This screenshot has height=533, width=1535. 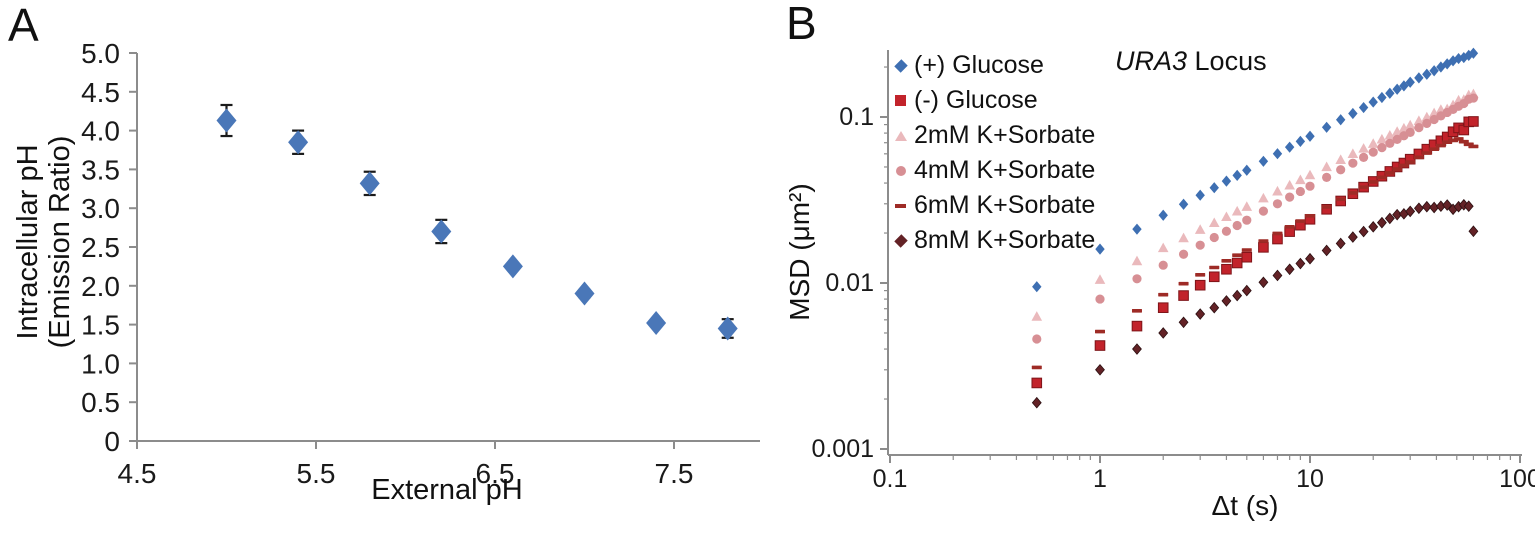 What do you see at coordinates (842, 449) in the screenshot?
I see `y-tick-label: 0.001` at bounding box center [842, 449].